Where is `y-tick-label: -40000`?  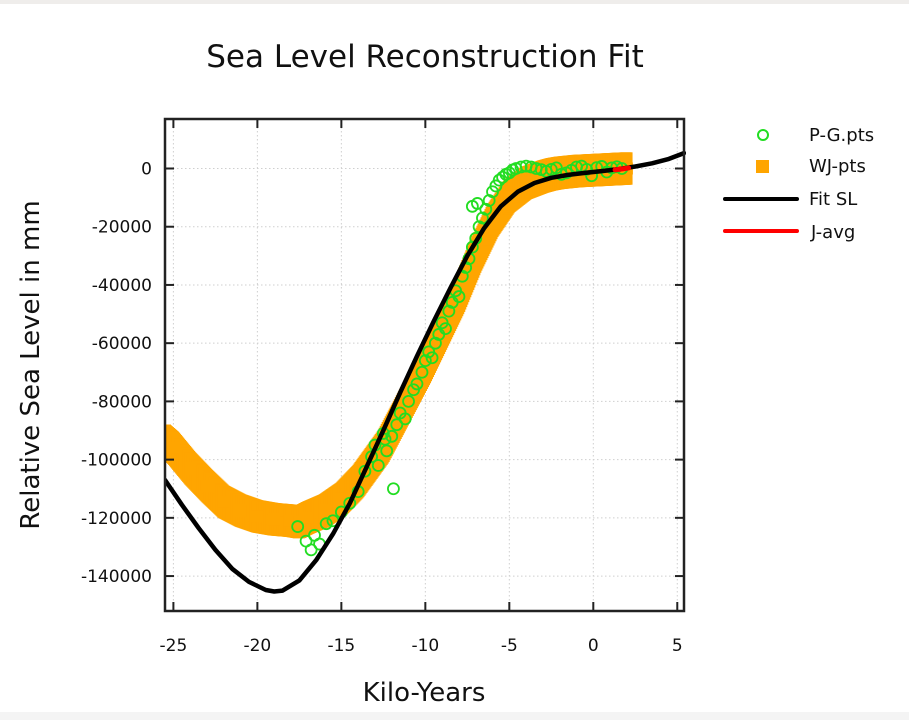 y-tick-label: -40000 is located at coordinates (122, 286).